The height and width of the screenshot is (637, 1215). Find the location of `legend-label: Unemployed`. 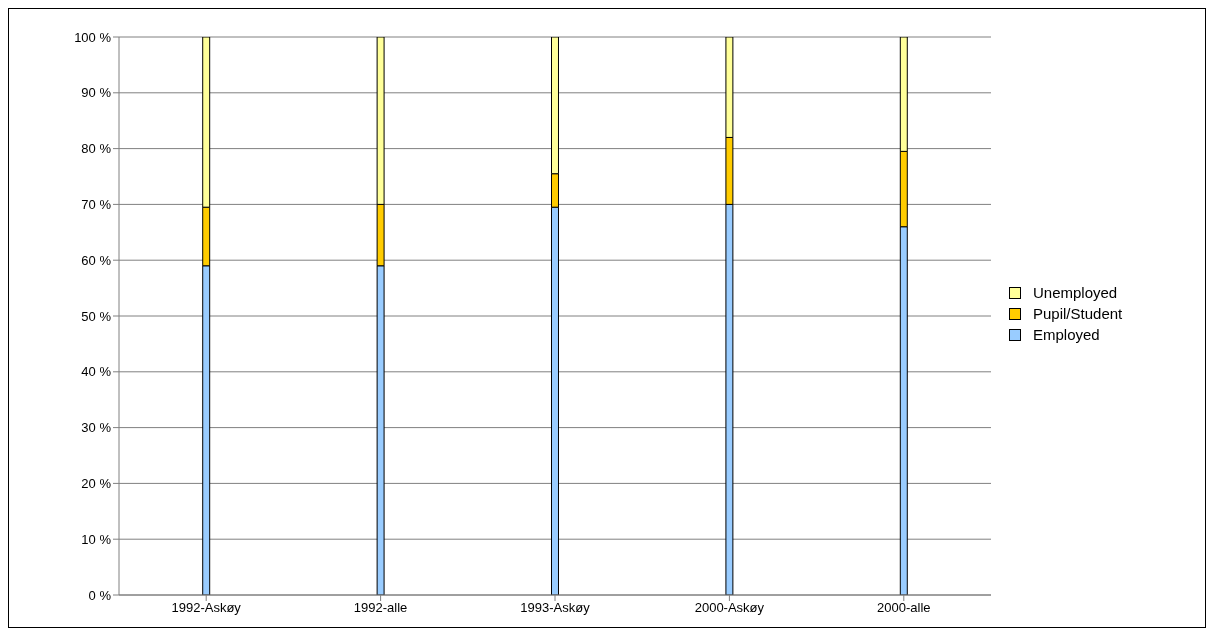

legend-label: Unemployed is located at coordinates (1075, 292).